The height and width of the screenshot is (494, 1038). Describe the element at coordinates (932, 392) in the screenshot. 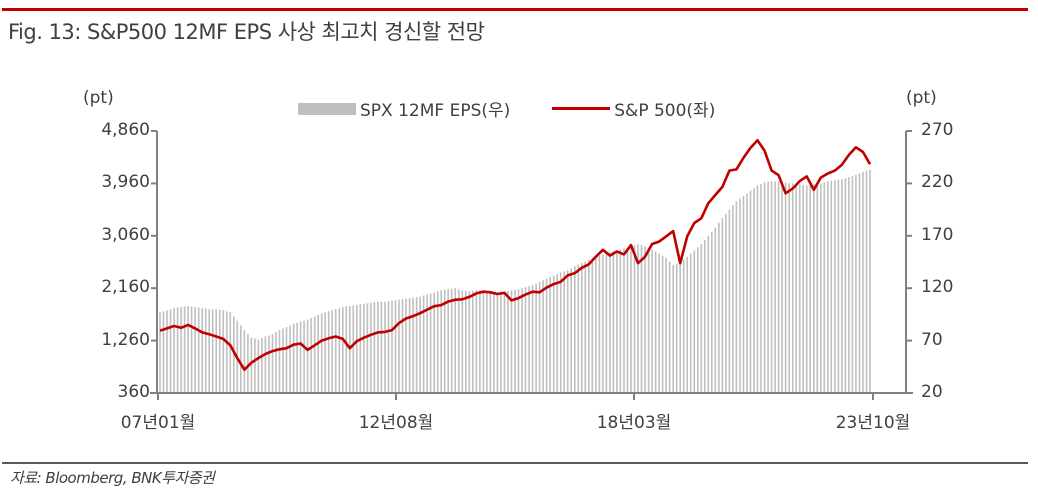

I see `right-axis-tick-label: 20` at that location.